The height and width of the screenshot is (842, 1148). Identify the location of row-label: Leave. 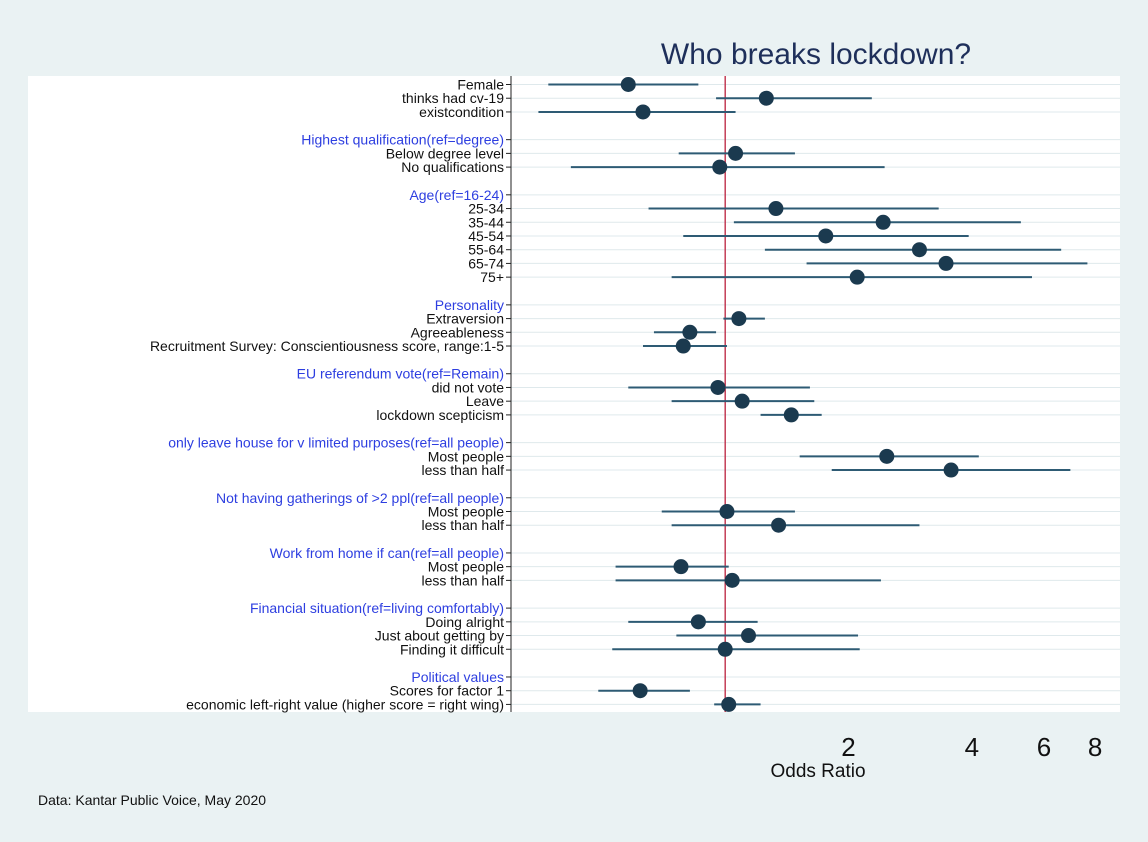
(485, 401).